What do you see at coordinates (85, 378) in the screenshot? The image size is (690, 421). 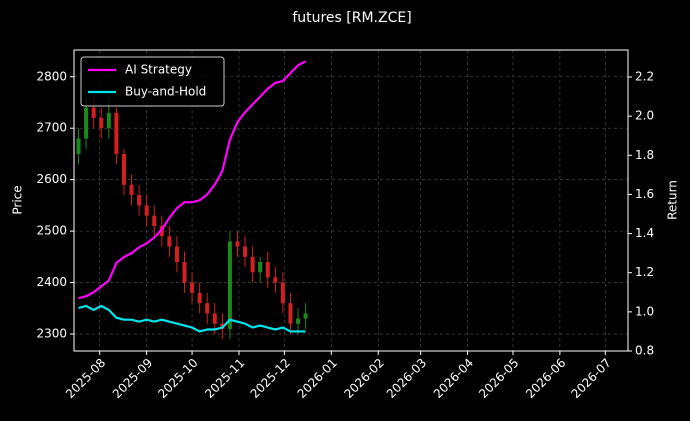 I see `x-tick-label: 2025-08` at bounding box center [85, 378].